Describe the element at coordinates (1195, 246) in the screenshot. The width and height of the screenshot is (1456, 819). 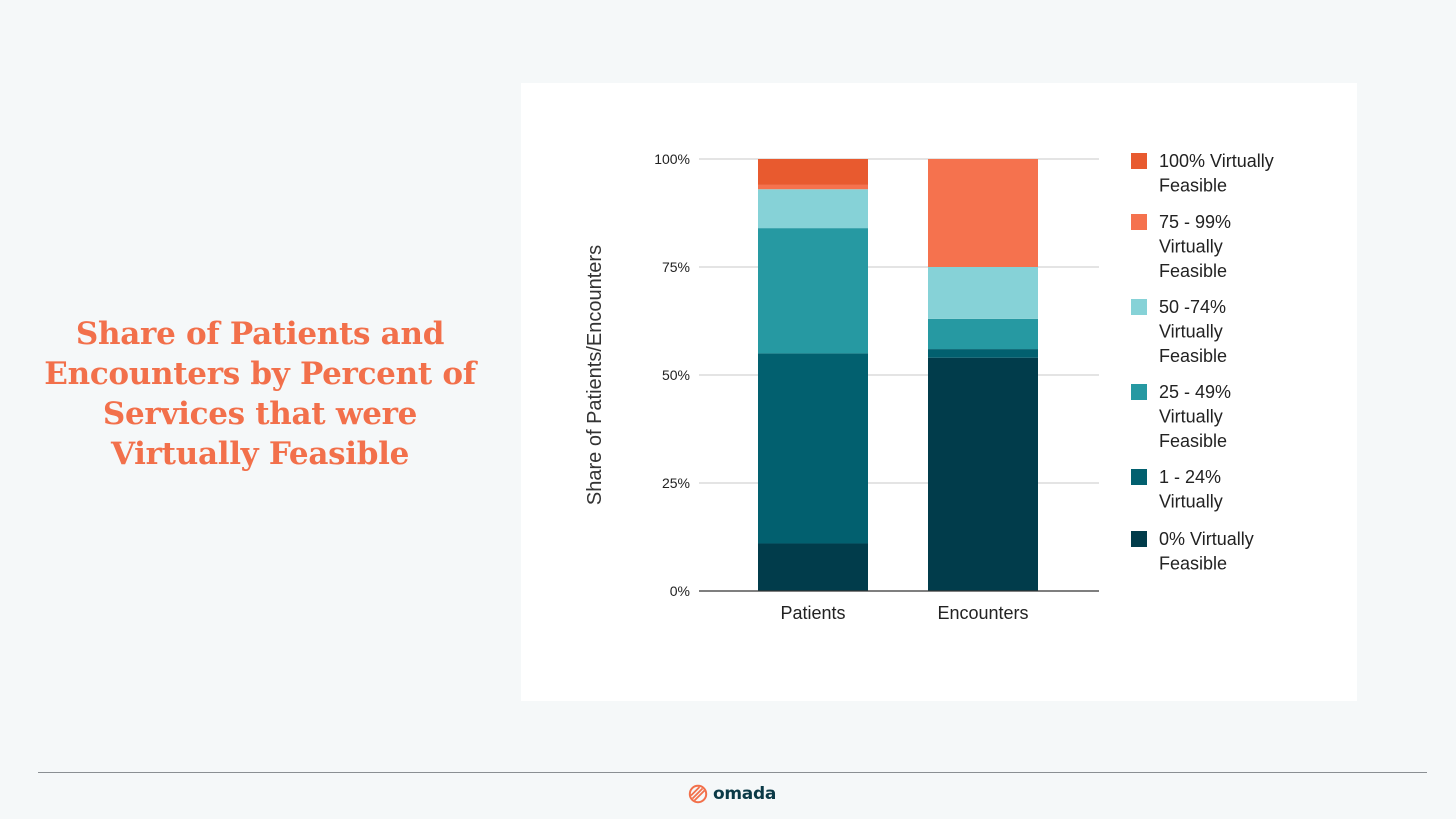
I see `legend-label: 75 - 99% Virtually Feasible` at that location.